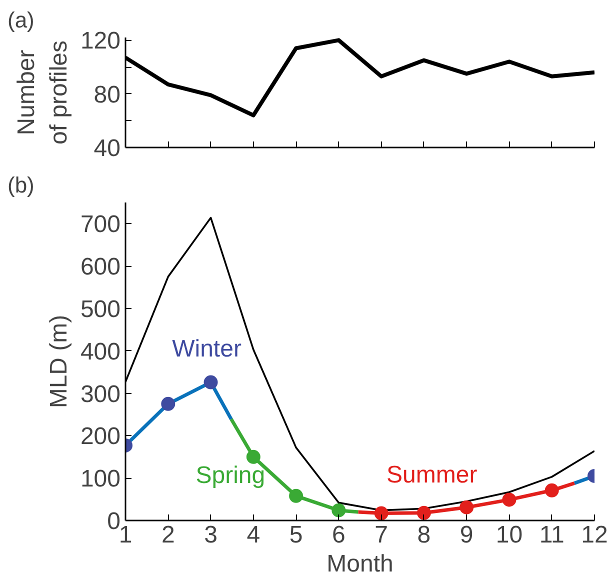 This screenshot has height=584, width=609. What do you see at coordinates (100, 267) in the screenshot?
I see `y-tick-label: 600` at bounding box center [100, 267].